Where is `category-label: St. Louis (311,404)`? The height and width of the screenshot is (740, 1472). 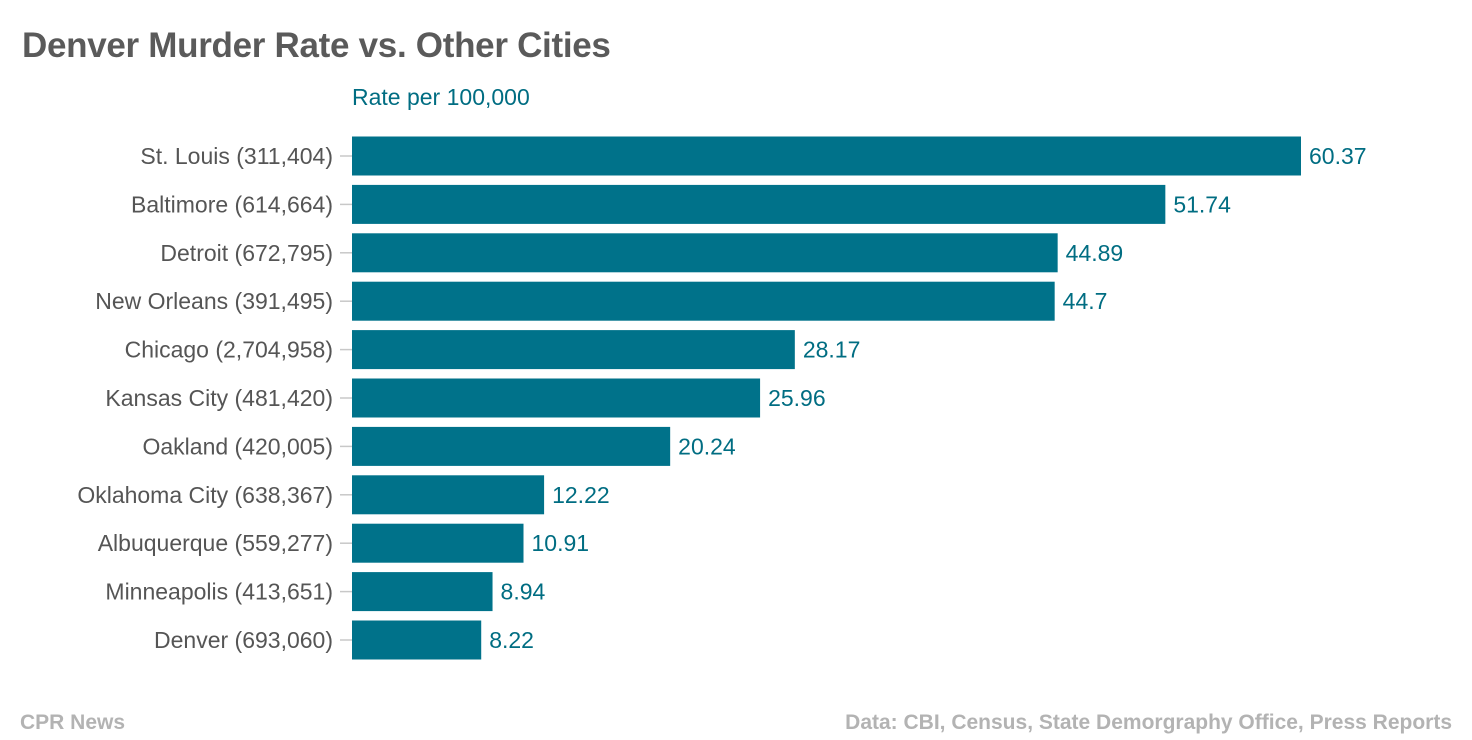 category-label: St. Louis (311,404) is located at coordinates (236, 156).